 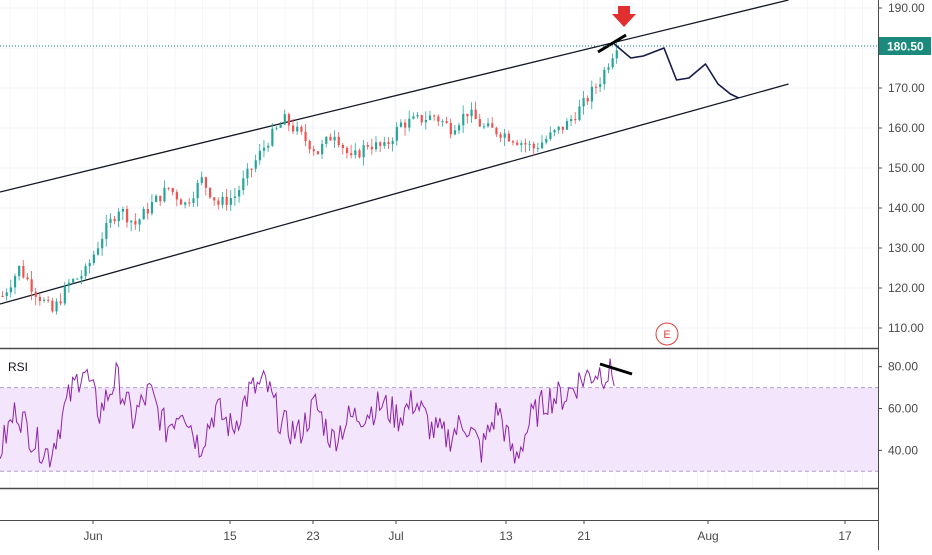 I want to click on rsi-series, so click(x=307, y=413).